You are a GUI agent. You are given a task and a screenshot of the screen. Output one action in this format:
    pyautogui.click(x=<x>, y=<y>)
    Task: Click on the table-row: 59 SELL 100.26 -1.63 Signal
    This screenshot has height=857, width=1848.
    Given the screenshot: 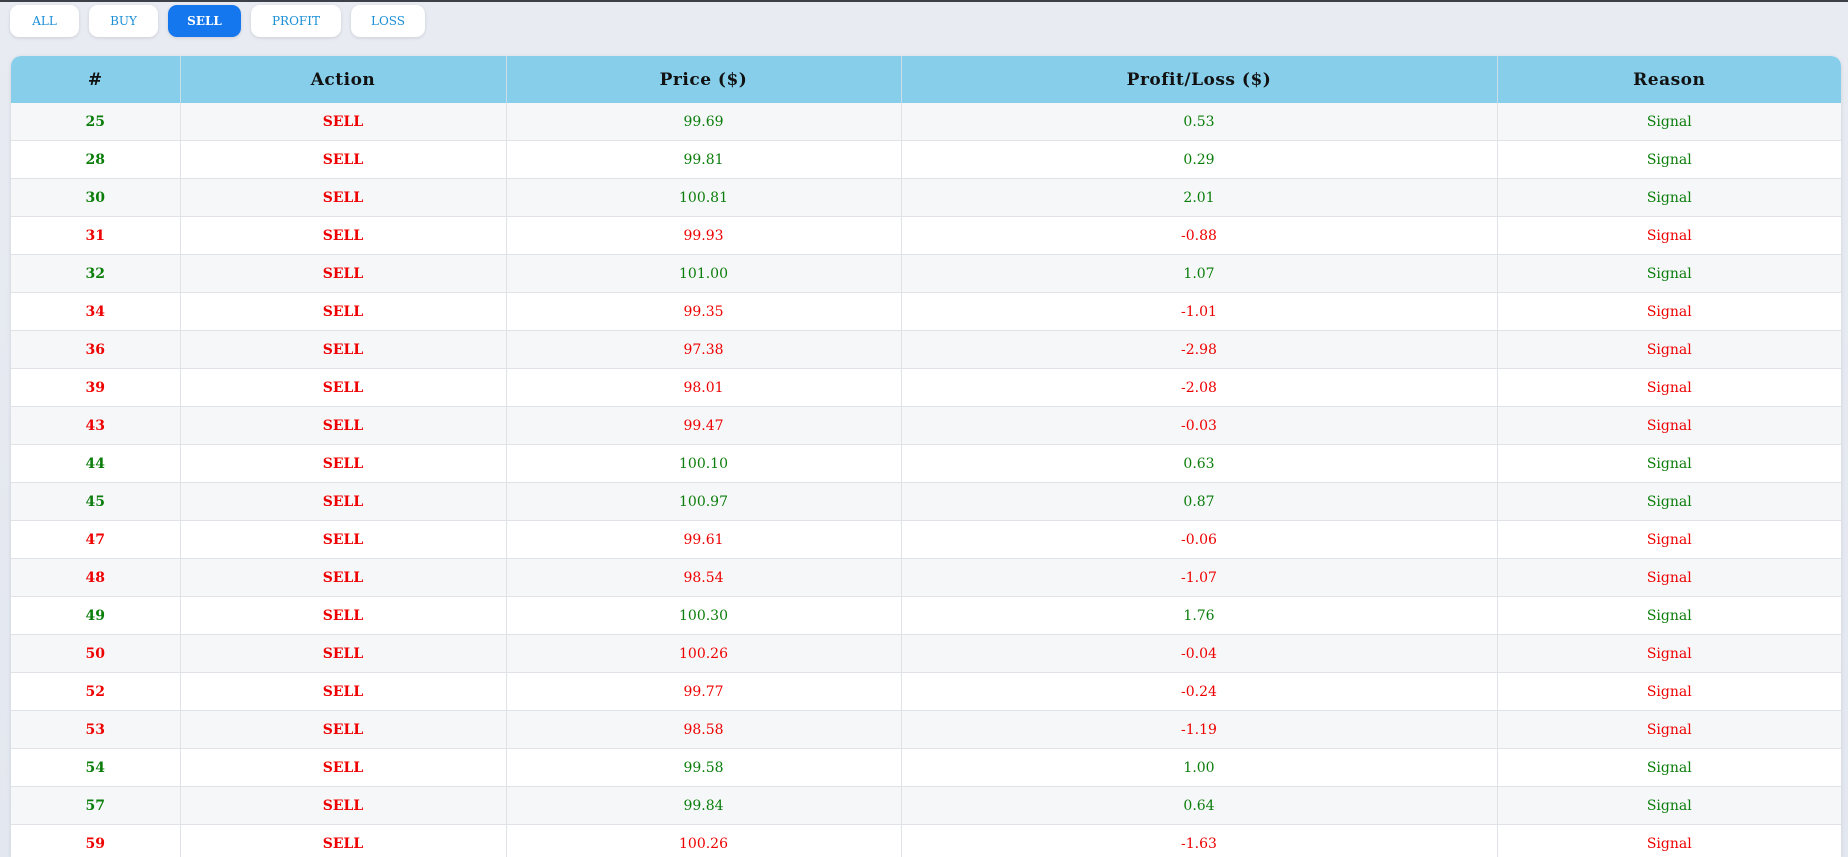 What is the action you would take?
    pyautogui.click(x=926, y=840)
    